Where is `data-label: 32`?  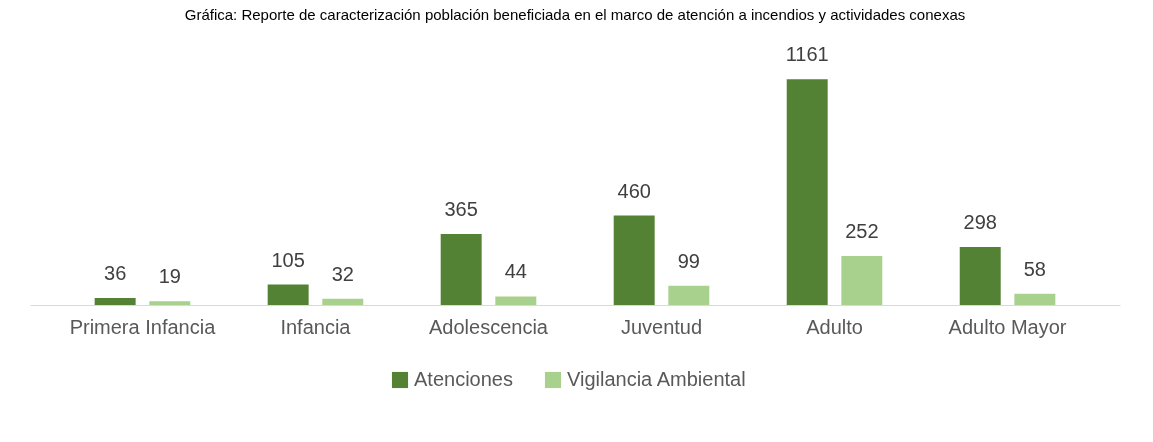
data-label: 32 is located at coordinates (342, 273).